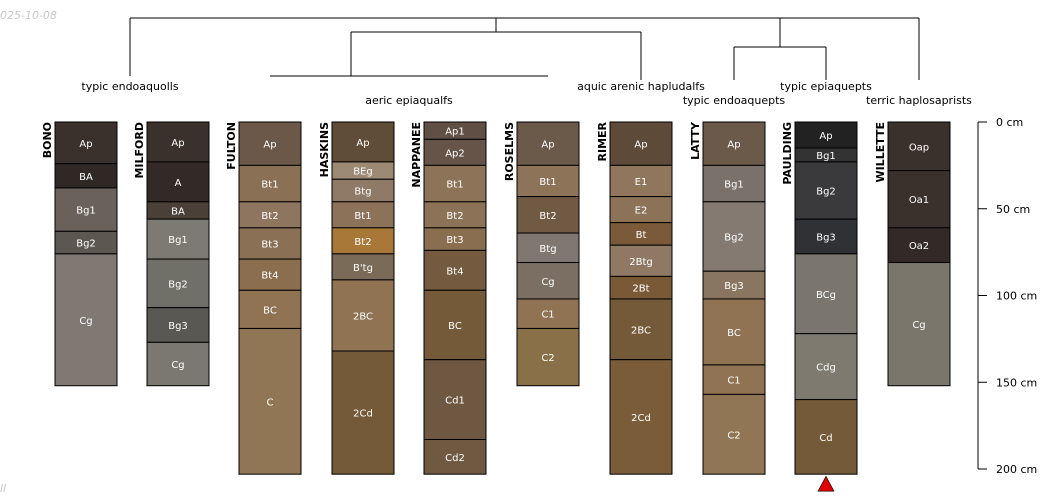 Image resolution: width=1050 pixels, height=500 pixels. I want to click on depth-tick-label: 150 cm, so click(1016, 382).